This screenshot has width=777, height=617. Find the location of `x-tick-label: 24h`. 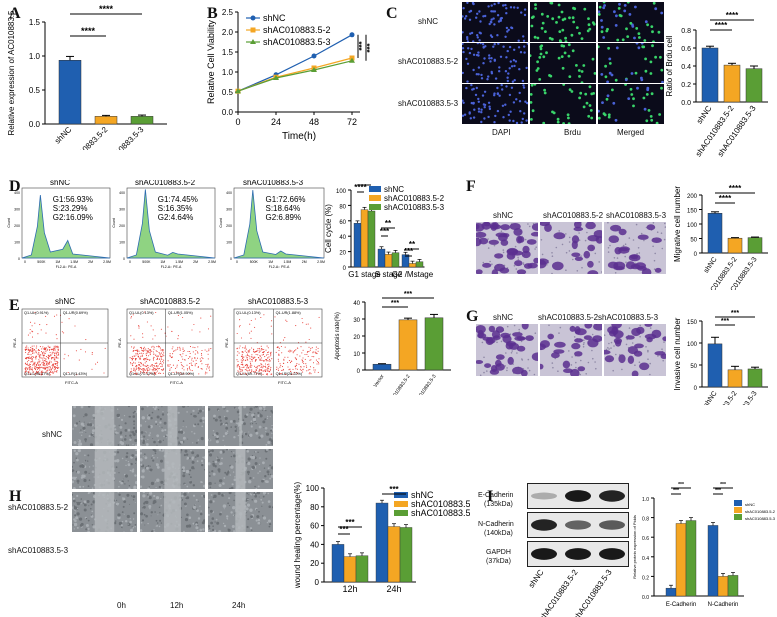

x-tick-label: 24h is located at coordinates (393, 589).